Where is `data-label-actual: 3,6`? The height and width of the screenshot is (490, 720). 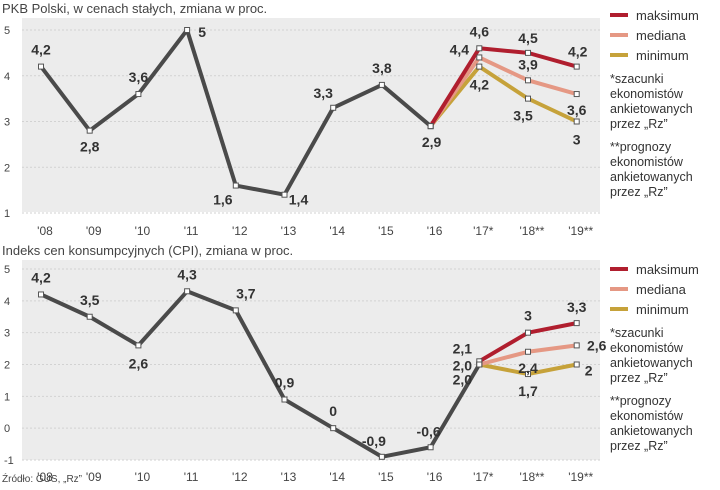
data-label-actual: 3,6 is located at coordinates (139, 77).